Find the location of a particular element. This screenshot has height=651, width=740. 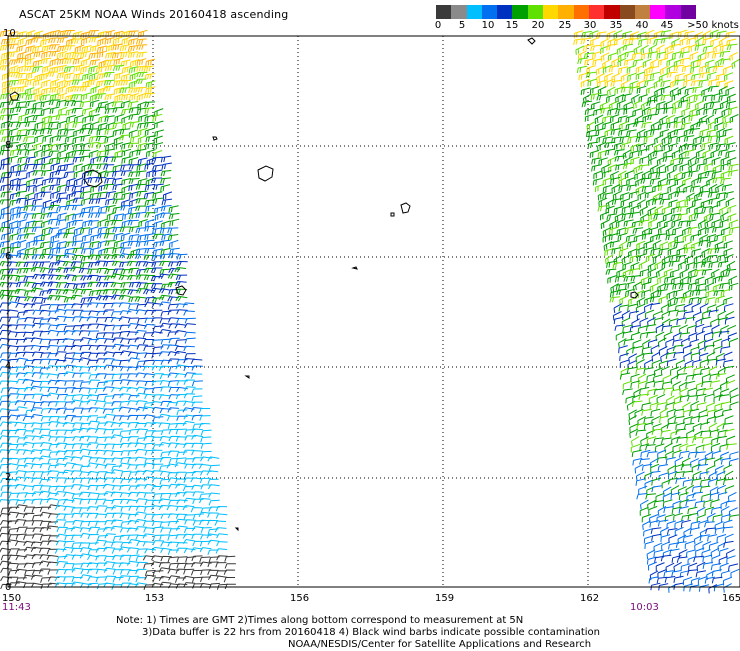

legend-swatch is located at coordinates (642, 12).